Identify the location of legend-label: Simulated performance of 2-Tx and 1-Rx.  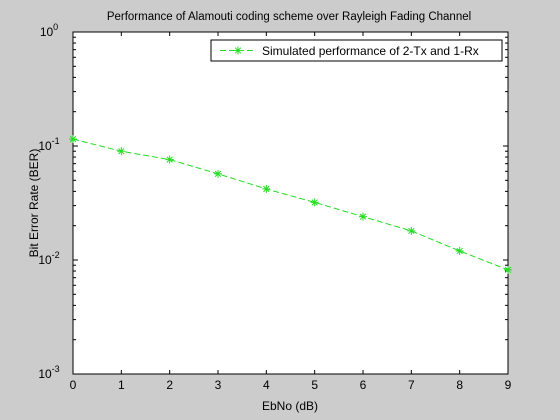
(370, 51).